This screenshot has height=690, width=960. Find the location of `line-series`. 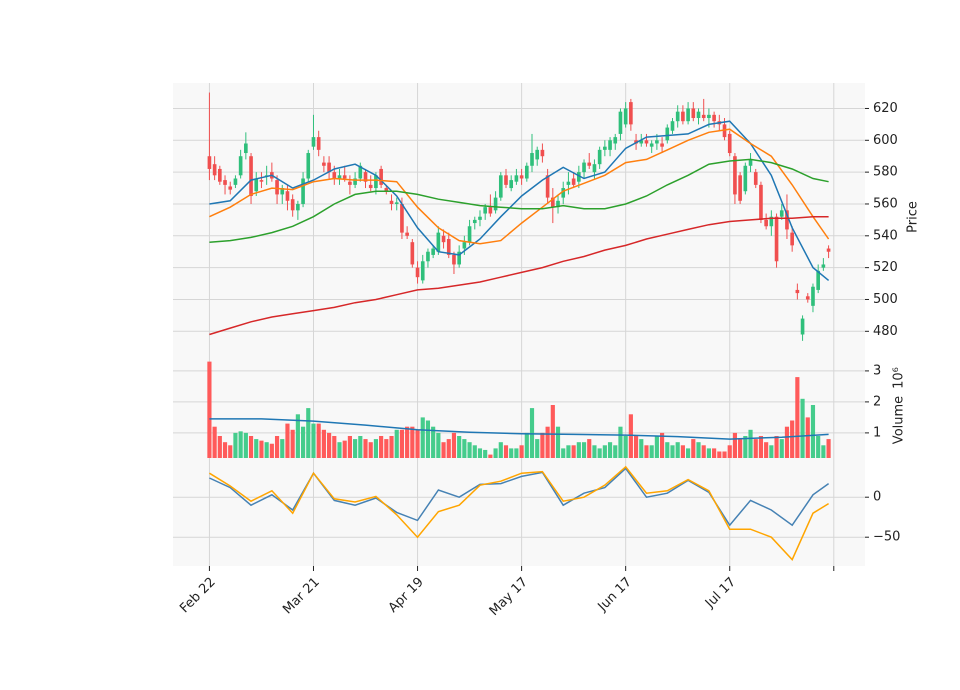

line-series is located at coordinates (519, 429).